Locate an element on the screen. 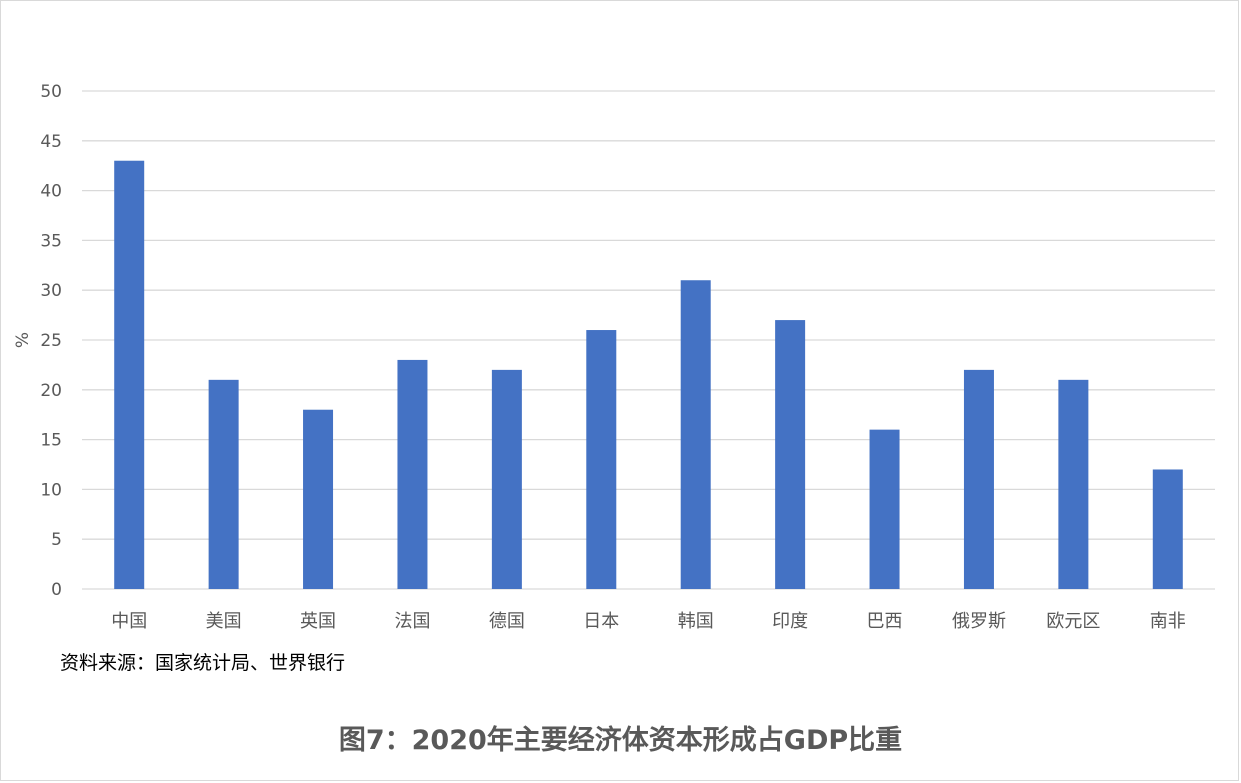 The image size is (1241, 783). x-tick-label: 巴西 is located at coordinates (885, 621).